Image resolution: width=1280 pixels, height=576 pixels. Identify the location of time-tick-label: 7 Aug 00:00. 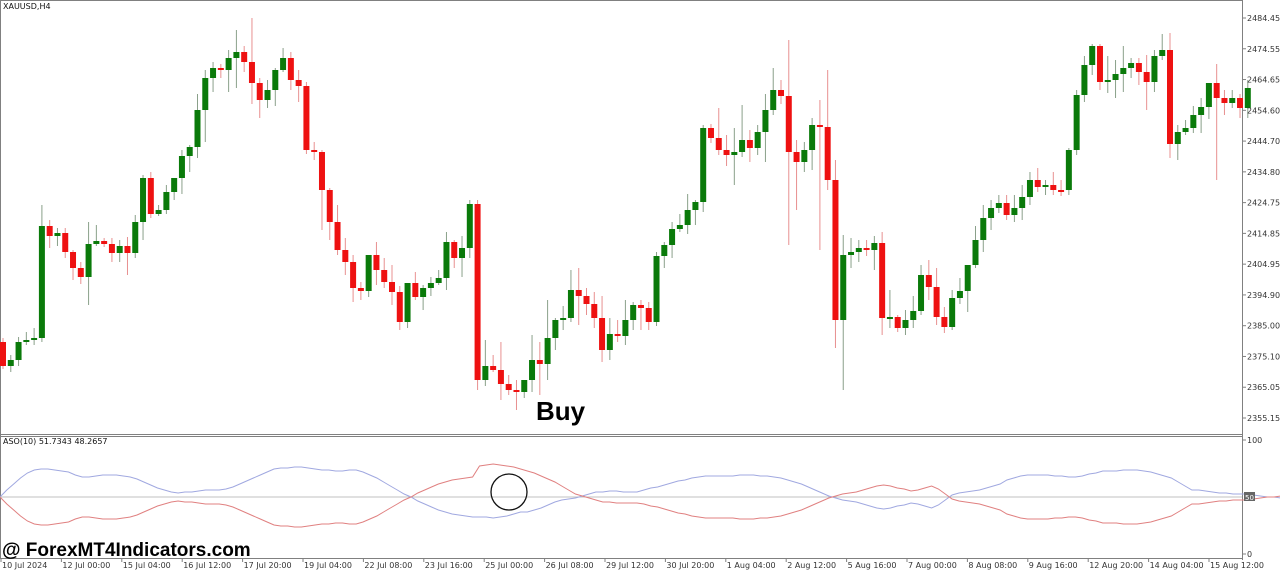
(932, 565).